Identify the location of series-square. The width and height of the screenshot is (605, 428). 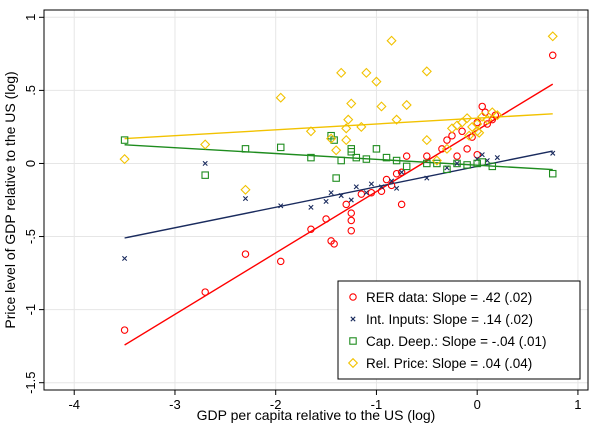
(338, 156).